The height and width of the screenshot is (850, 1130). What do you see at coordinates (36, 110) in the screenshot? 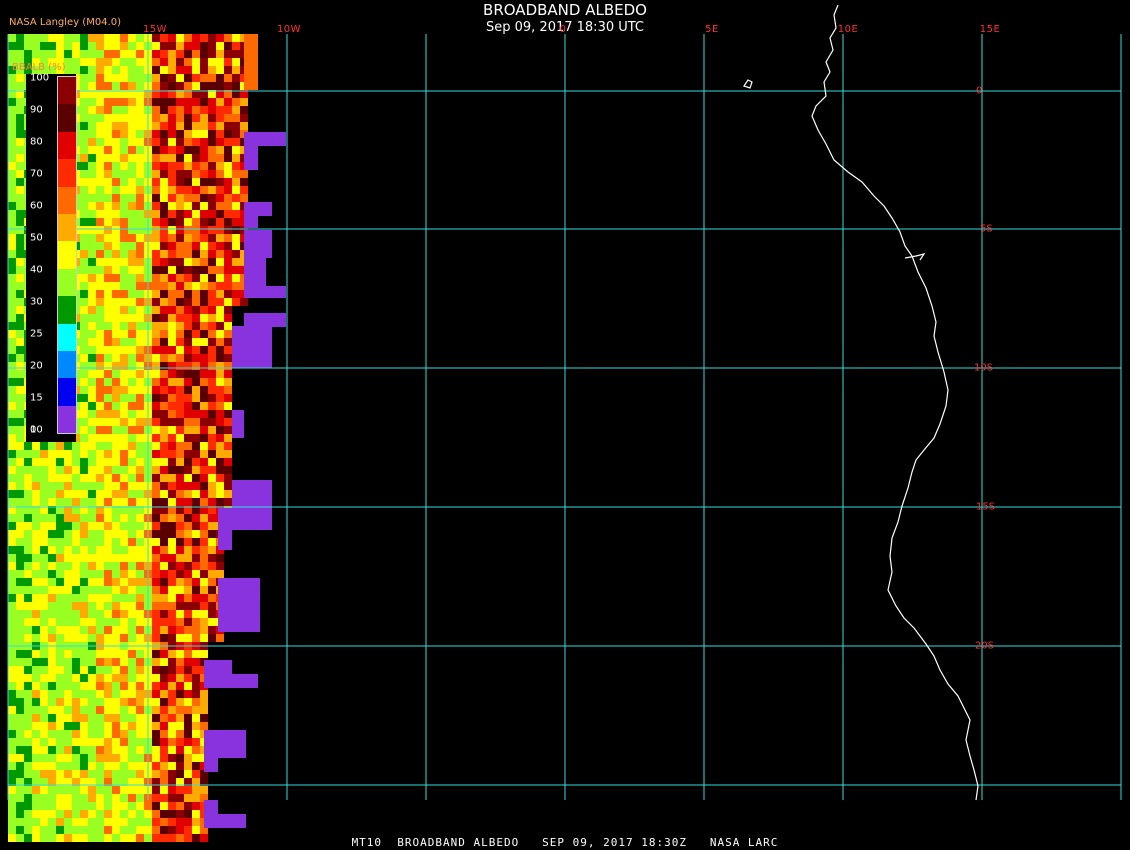
I see `legend-tick-label: 90` at bounding box center [36, 110].